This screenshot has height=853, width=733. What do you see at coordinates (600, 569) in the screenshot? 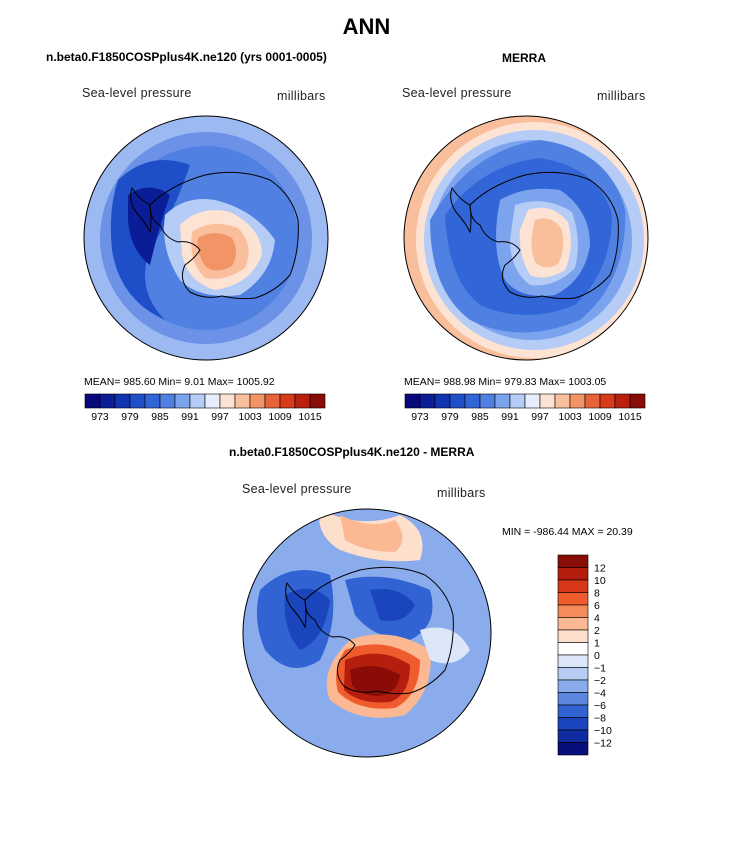
I see `colorbar-tick-label: 12` at bounding box center [600, 569].